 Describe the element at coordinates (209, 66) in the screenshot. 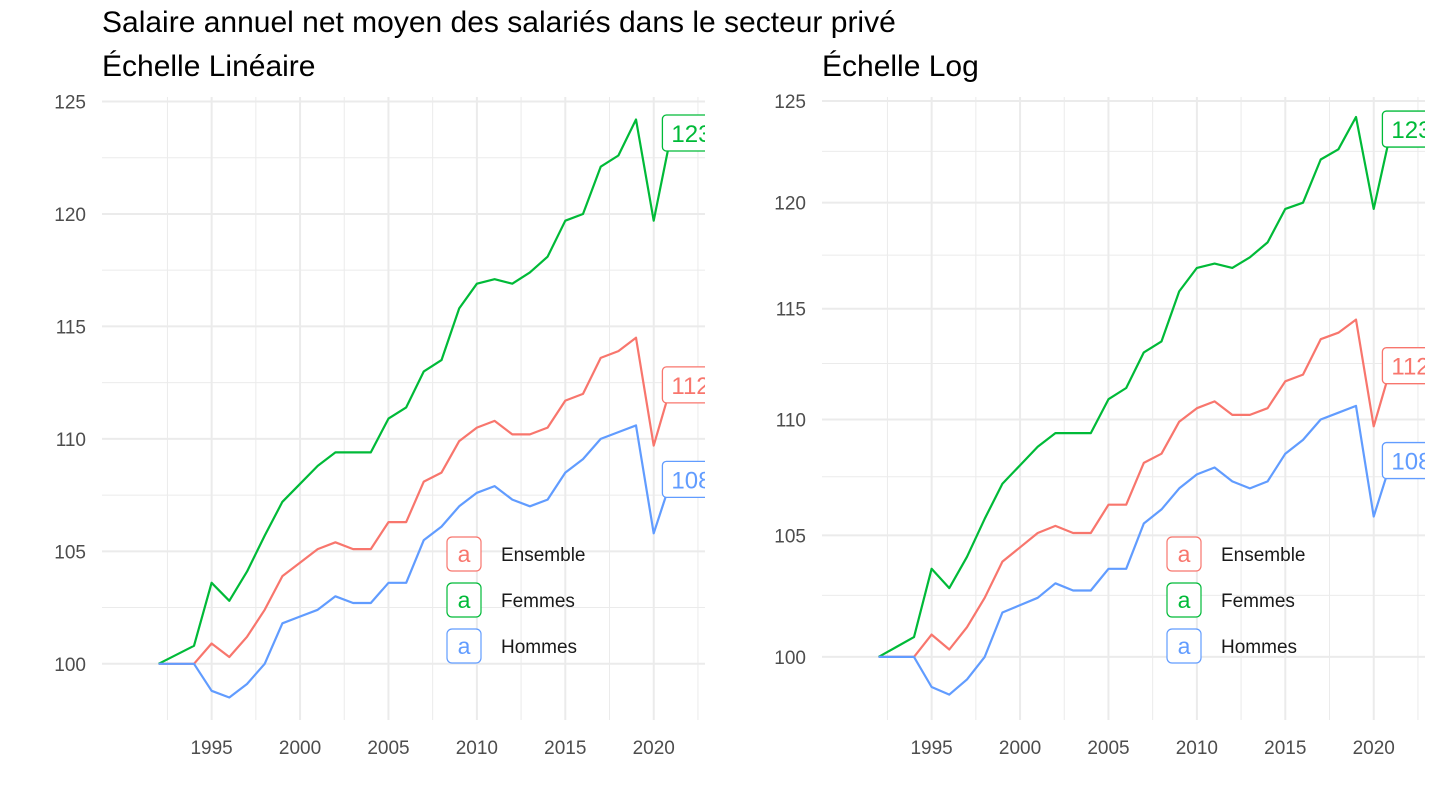

I see `left-panel-subtitle: Échelle Linéaire` at that location.